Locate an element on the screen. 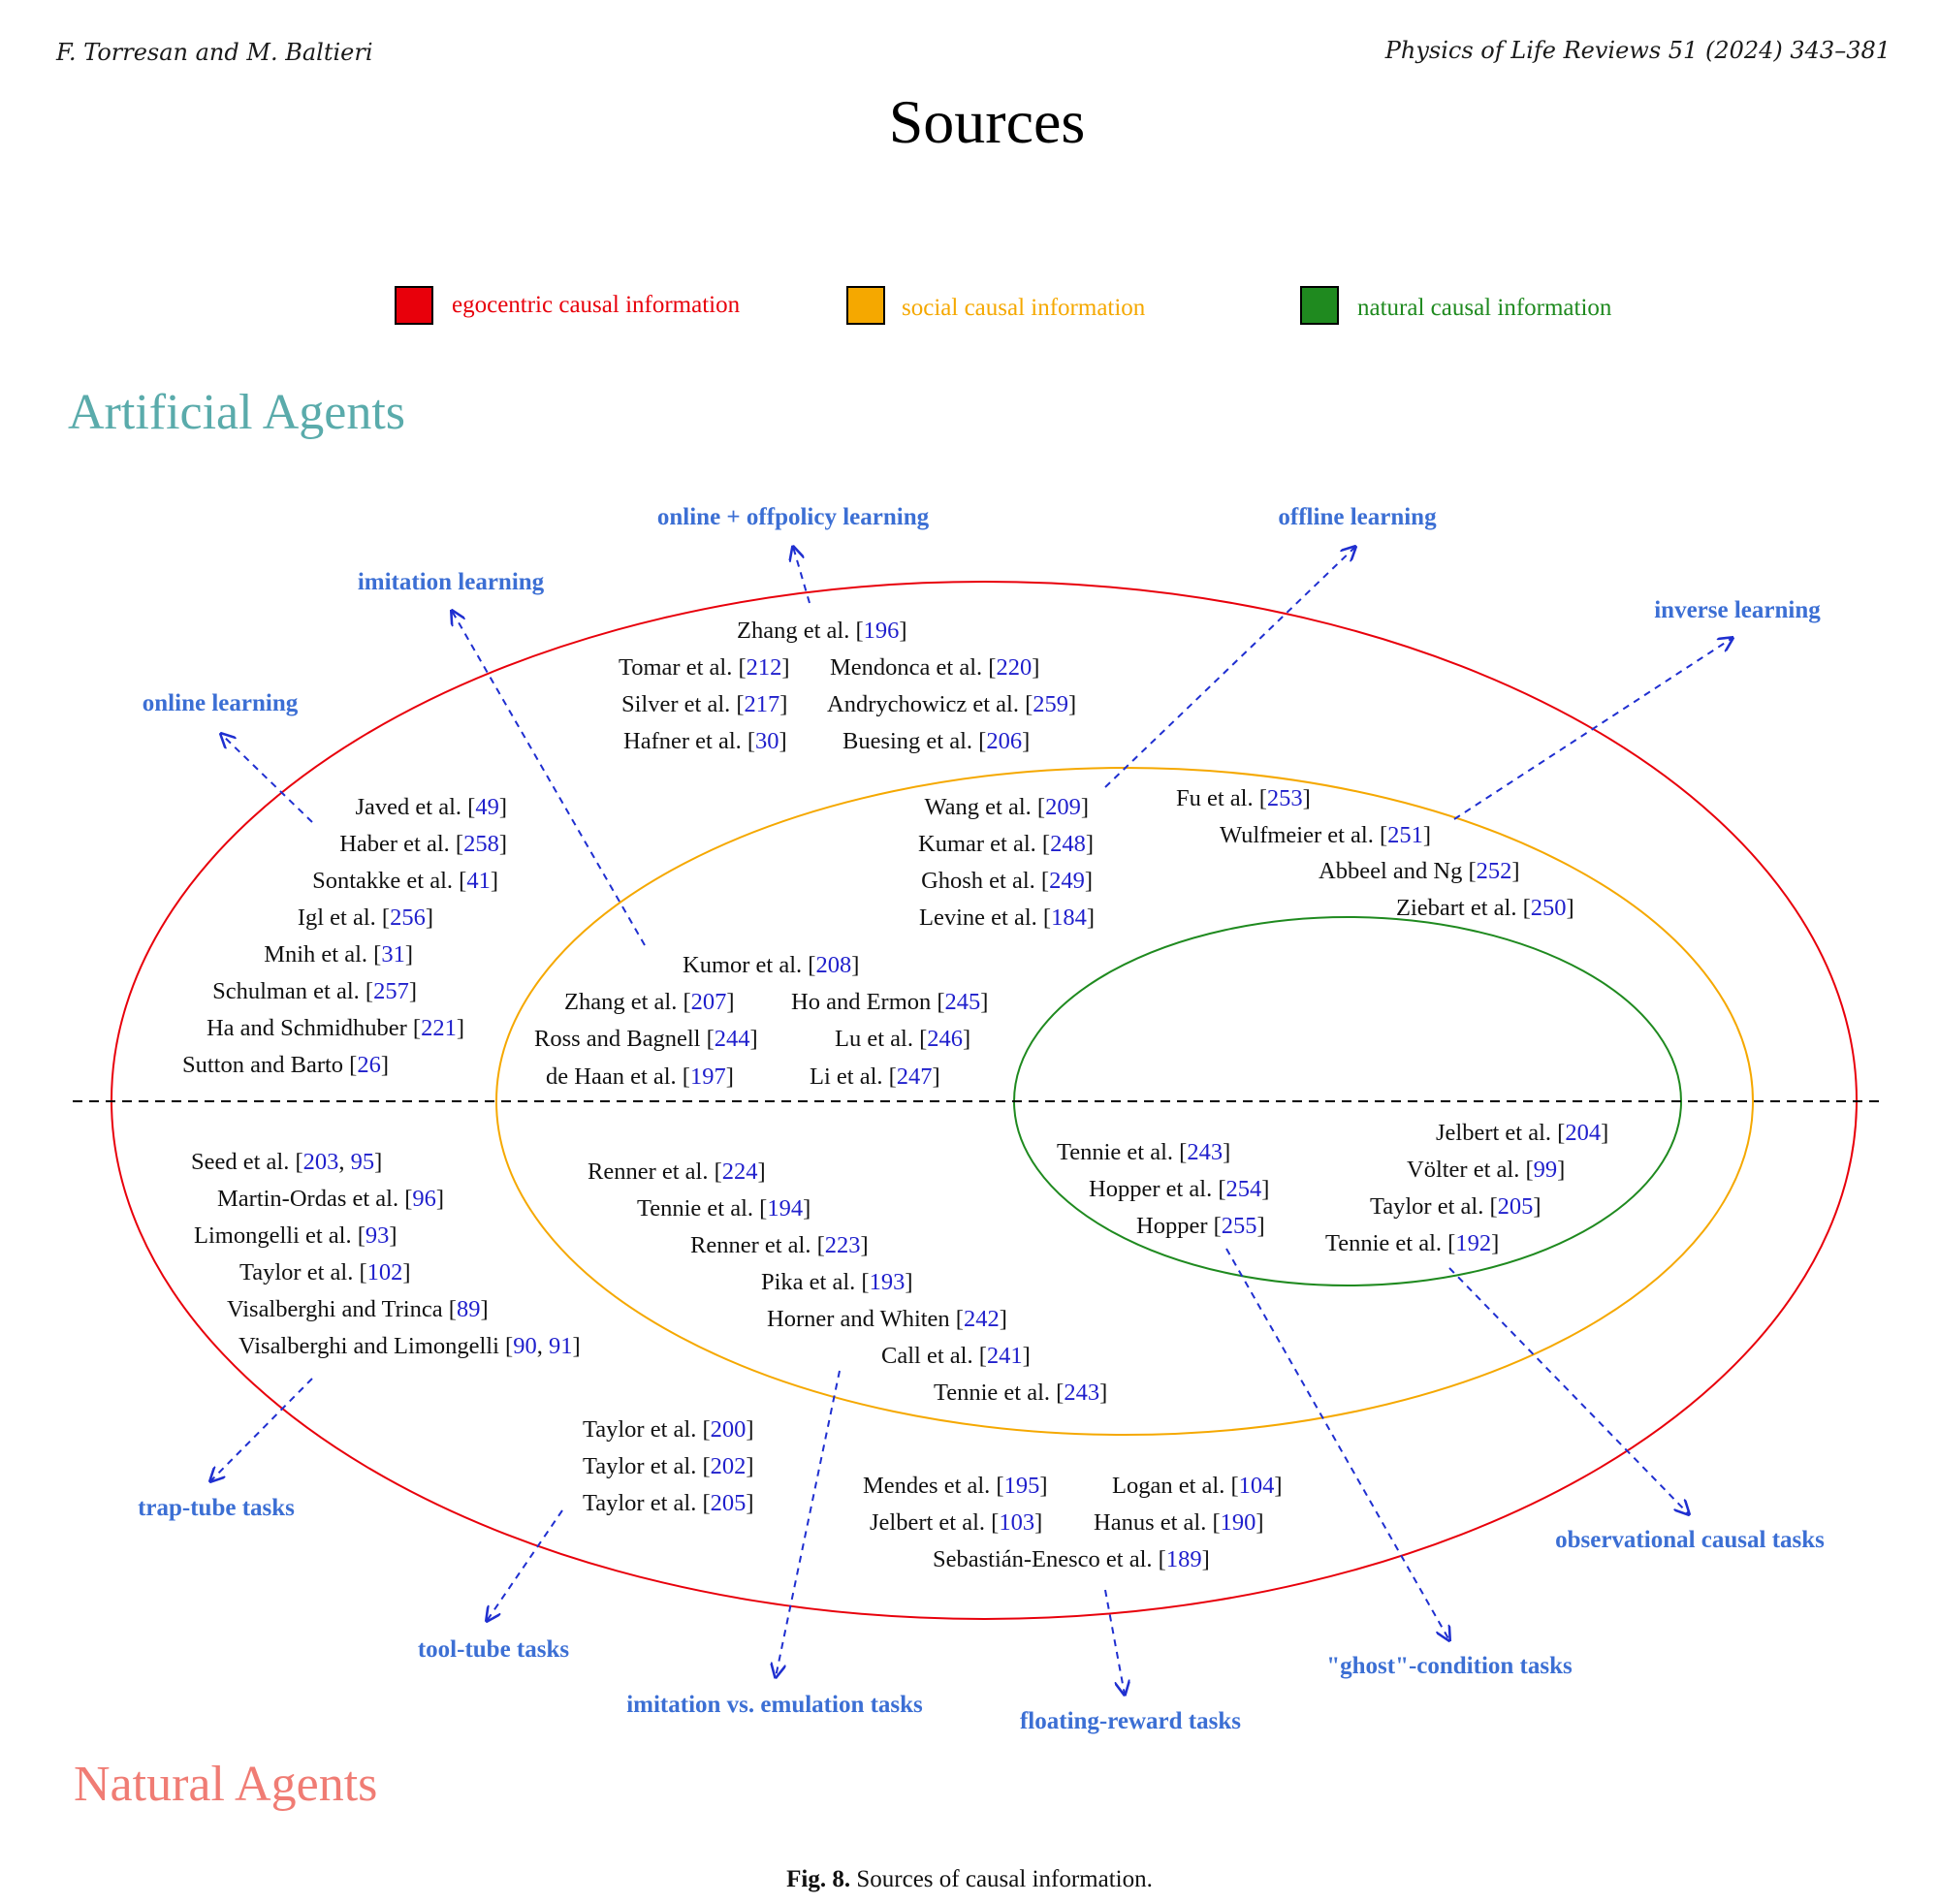 The width and height of the screenshot is (1939, 1904). reference-number-link: 95 is located at coordinates (363, 1162).